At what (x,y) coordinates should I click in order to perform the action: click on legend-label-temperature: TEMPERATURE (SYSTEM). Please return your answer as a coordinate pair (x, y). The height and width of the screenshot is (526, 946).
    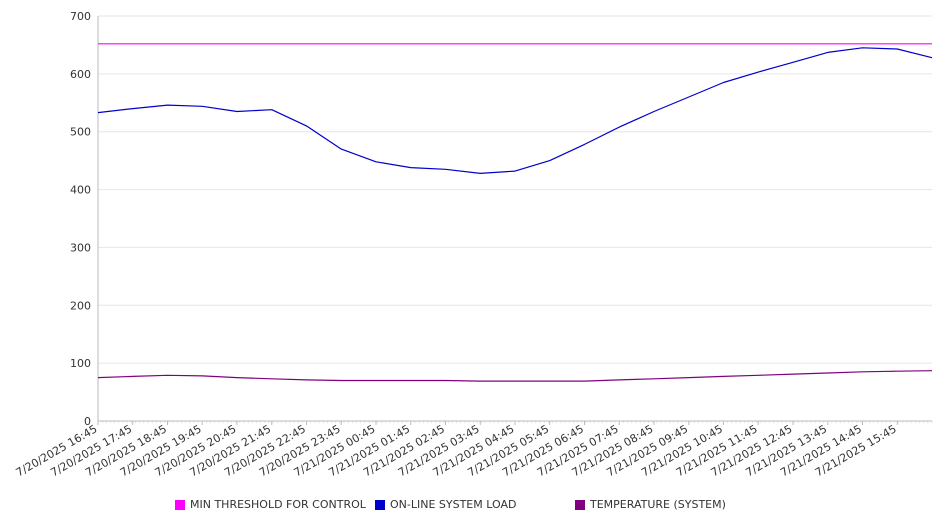
    Looking at the image, I should click on (658, 504).